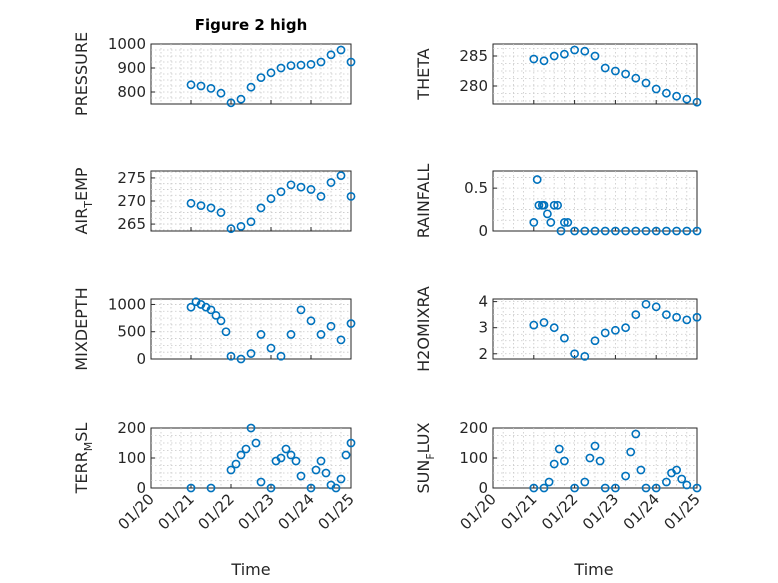  What do you see at coordinates (131, 458) in the screenshot?
I see `y-tick-label: 100` at bounding box center [131, 458].